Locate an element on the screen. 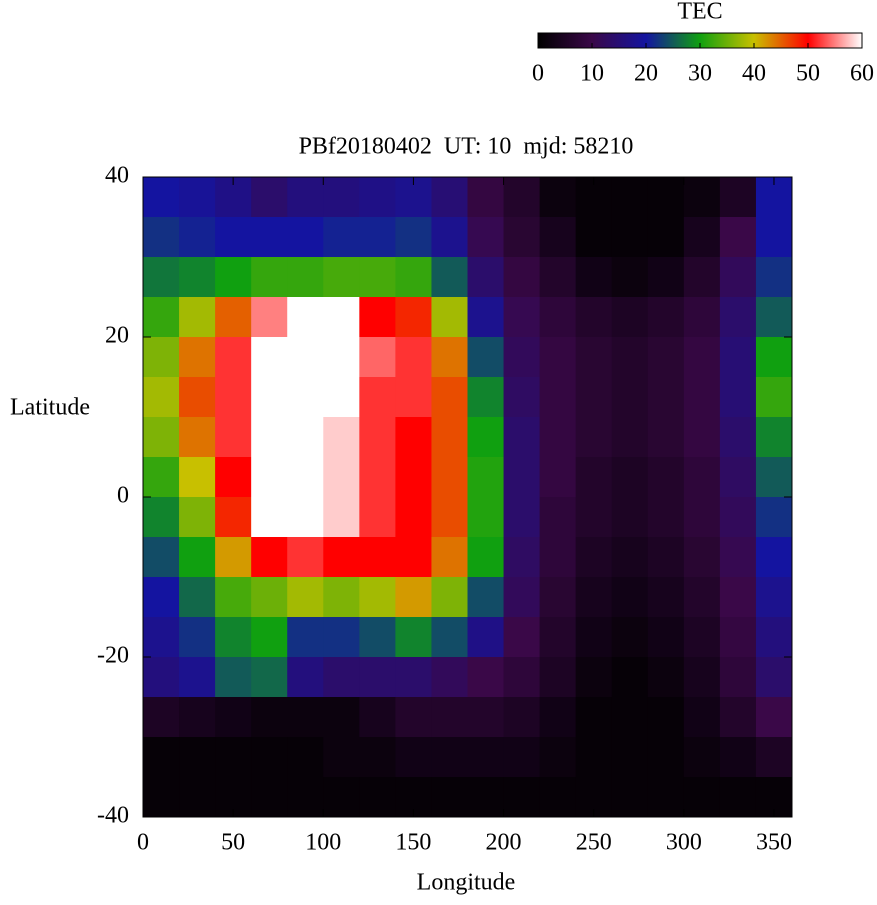 This screenshot has width=877, height=905. x-tick-label: 100 is located at coordinates (323, 843).